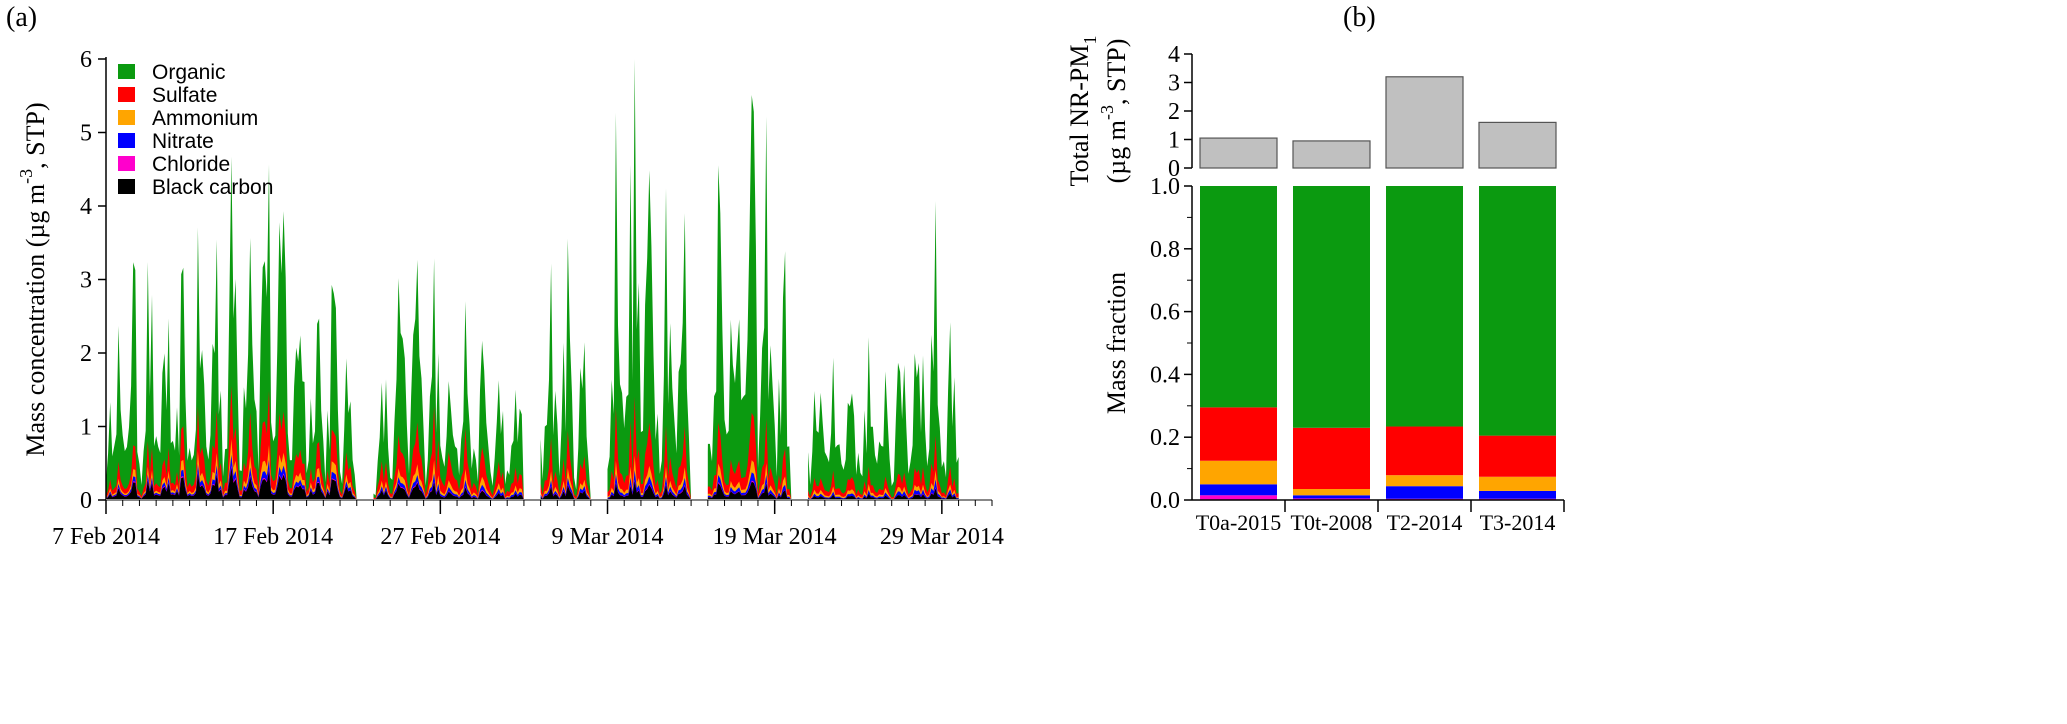 Image resolution: width=2067 pixels, height=724 pixels. I want to click on fraction-segment-nitrate-T0t-2008, so click(1331, 497).